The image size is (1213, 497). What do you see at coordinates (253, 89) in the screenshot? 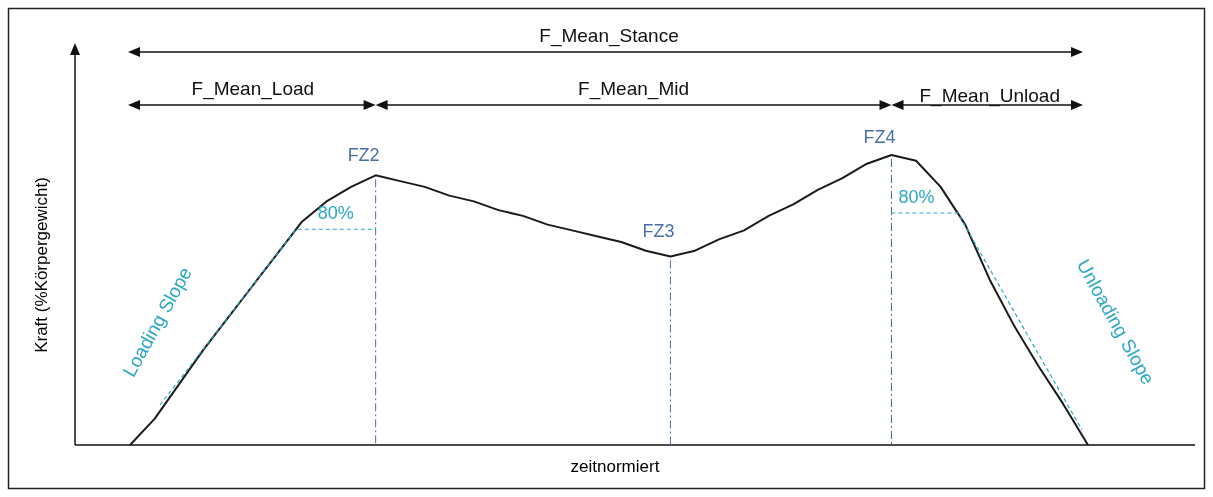
I see `text: F_Mean_Load` at bounding box center [253, 89].